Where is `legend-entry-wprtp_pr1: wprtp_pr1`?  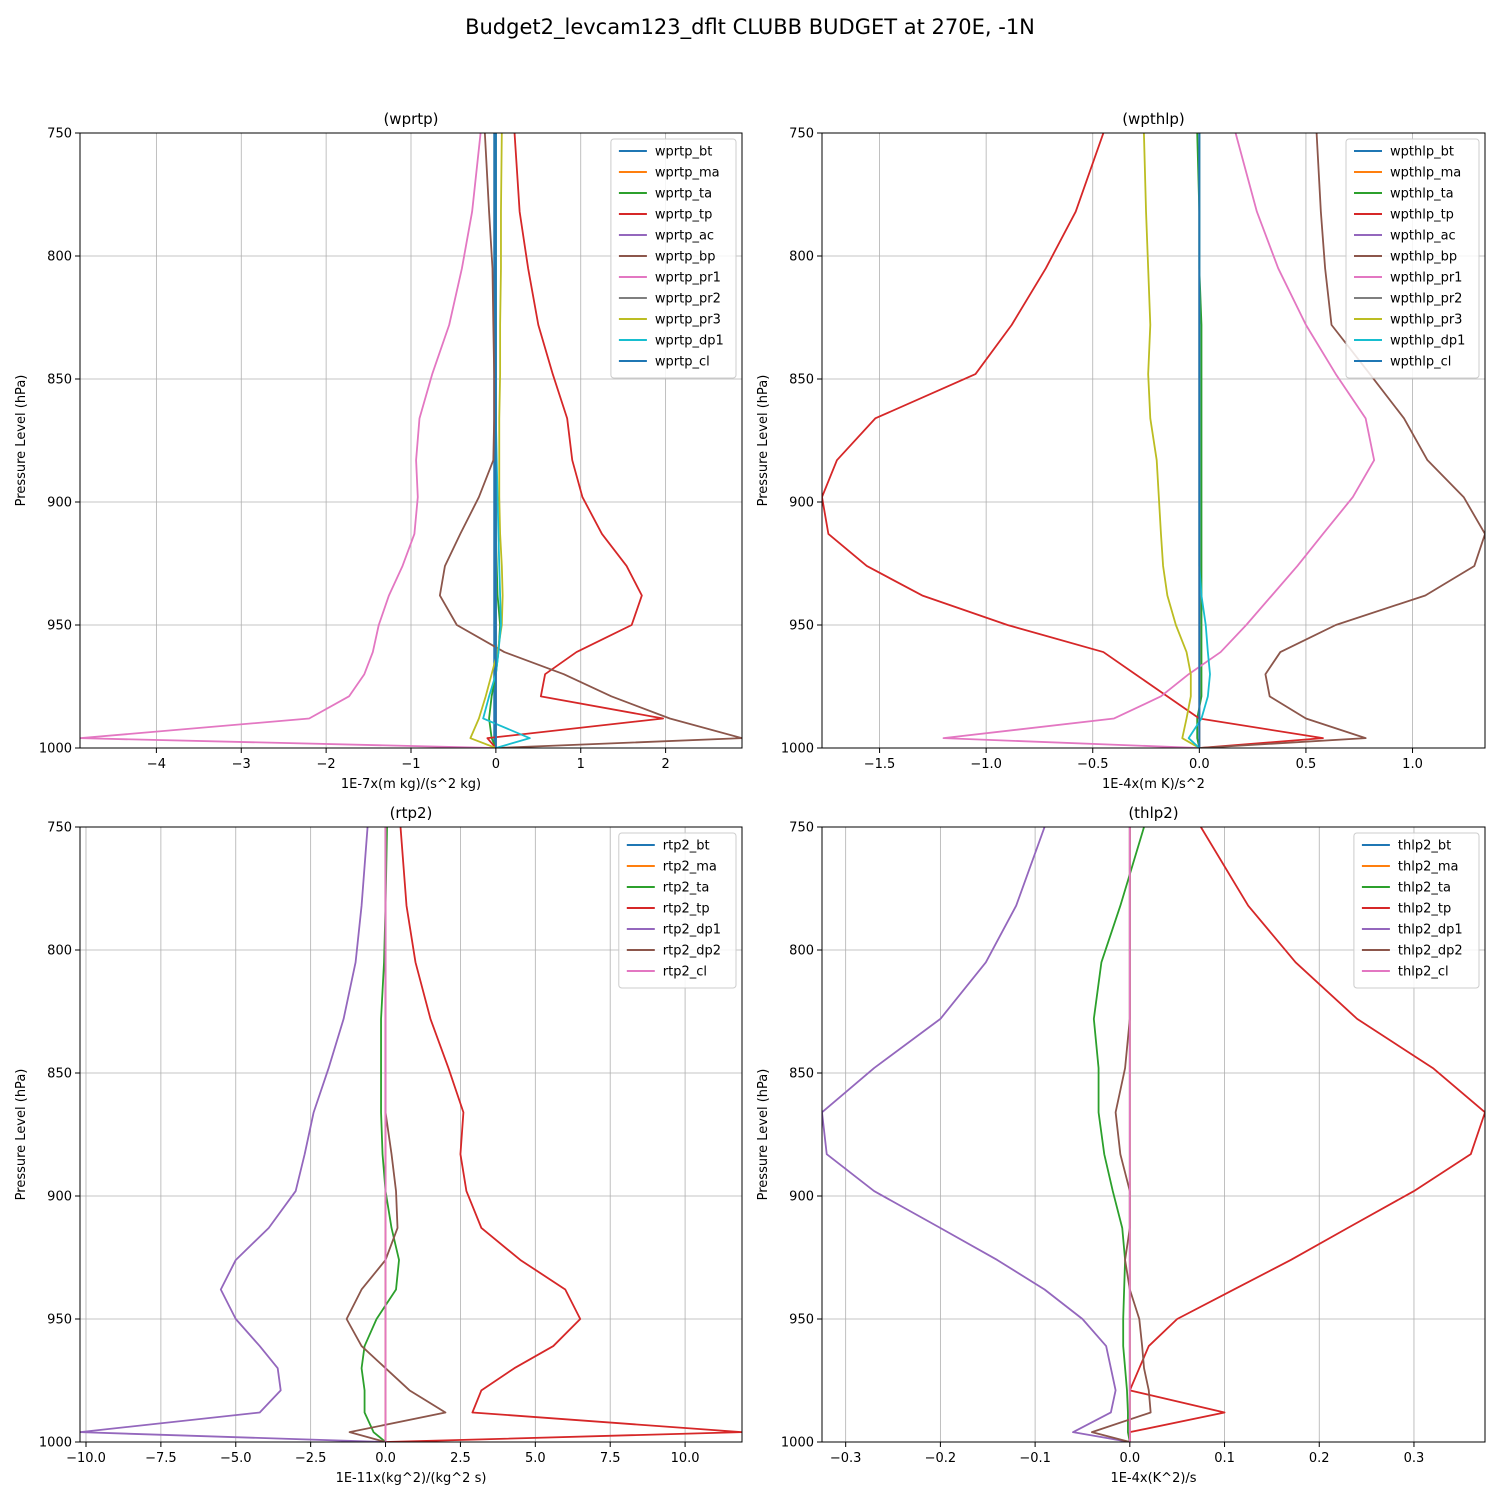
legend-entry-wprtp_pr1: wprtp_pr1 is located at coordinates (688, 278).